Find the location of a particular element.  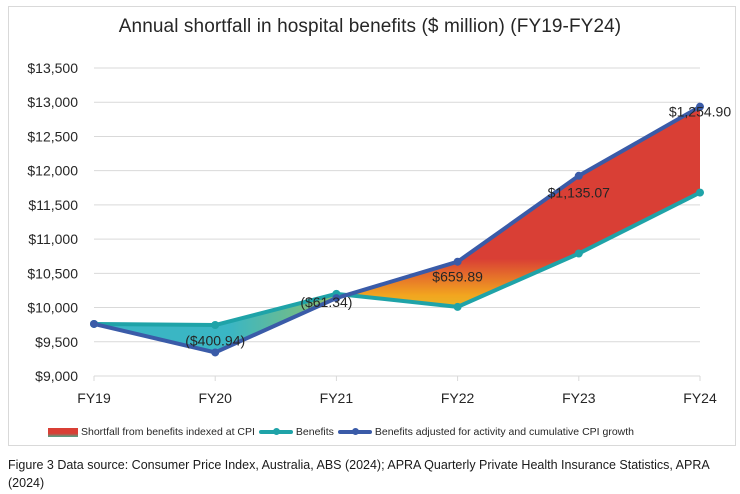

legend-item-benefits: Benefits is located at coordinates (296, 432).